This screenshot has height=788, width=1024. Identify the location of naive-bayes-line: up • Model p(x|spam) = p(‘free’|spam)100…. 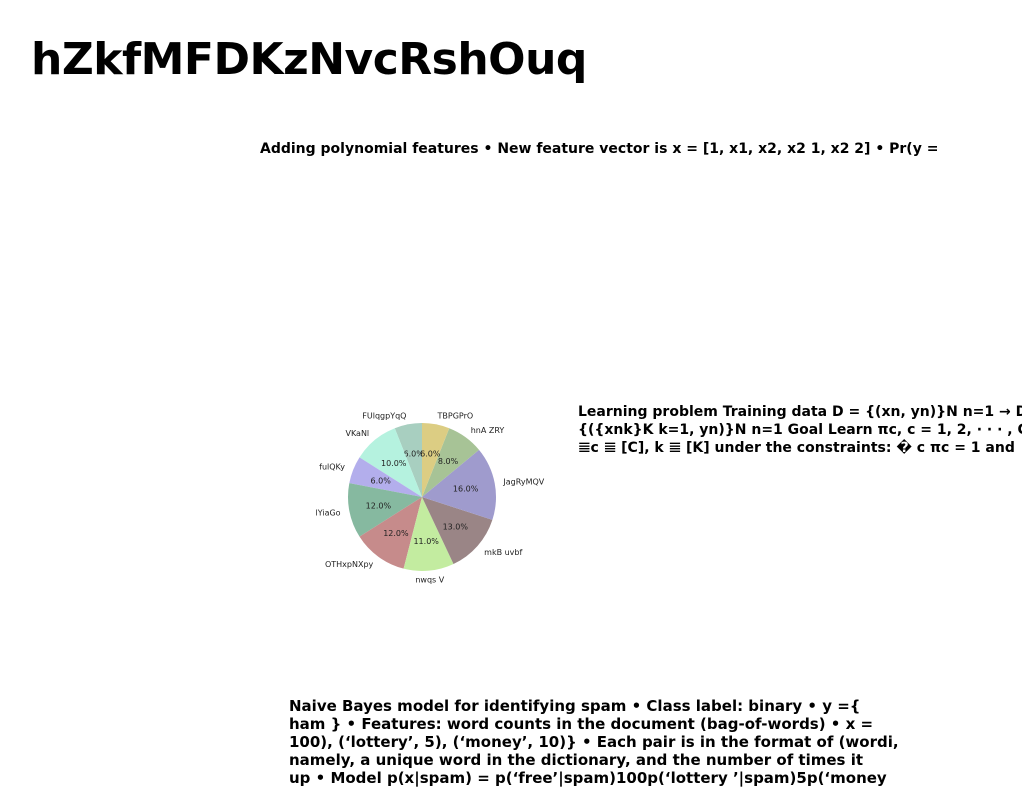
(588, 778).